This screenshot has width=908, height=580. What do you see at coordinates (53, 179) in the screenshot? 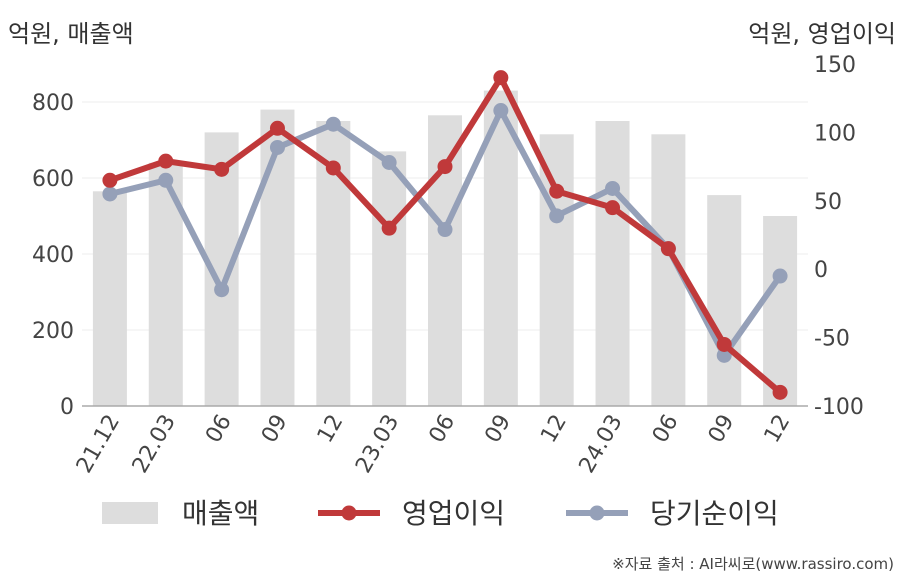
I see `left-tick-label: 600` at bounding box center [53, 179].